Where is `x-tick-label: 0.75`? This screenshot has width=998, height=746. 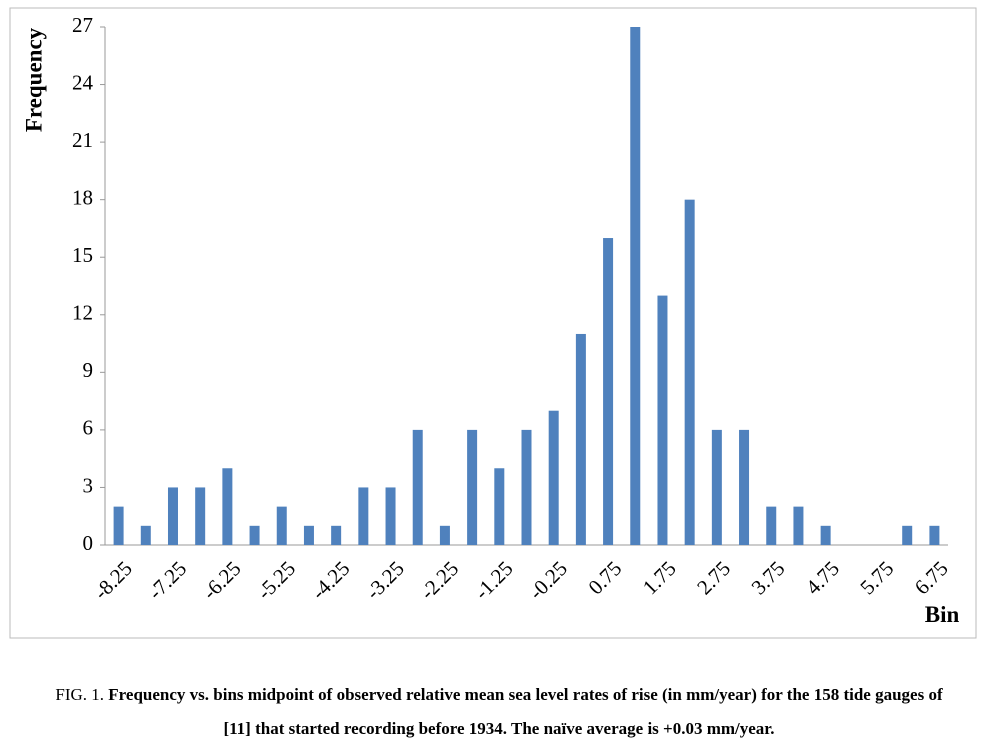
x-tick-label: 0.75 is located at coordinates (604, 577).